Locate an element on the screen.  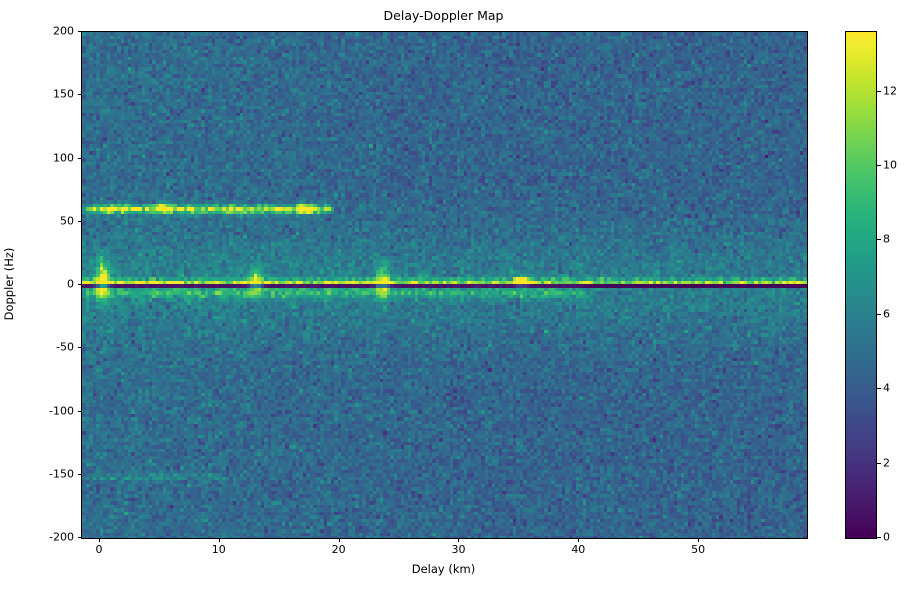
y-tick-label: -100 is located at coordinates (61, 410).